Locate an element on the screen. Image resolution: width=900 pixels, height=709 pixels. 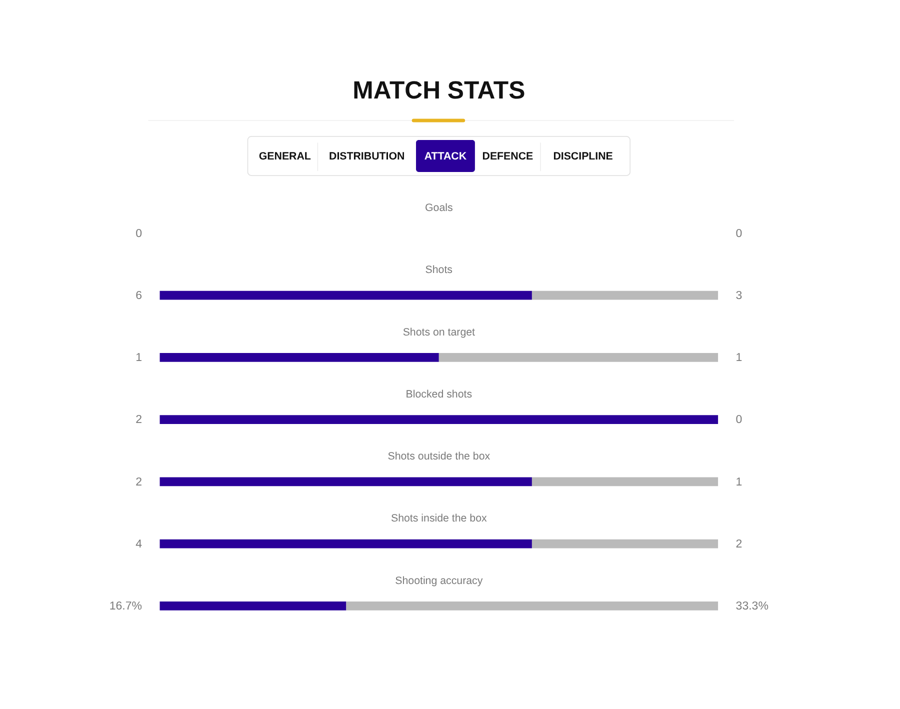
data-label: 6 is located at coordinates (139, 296).